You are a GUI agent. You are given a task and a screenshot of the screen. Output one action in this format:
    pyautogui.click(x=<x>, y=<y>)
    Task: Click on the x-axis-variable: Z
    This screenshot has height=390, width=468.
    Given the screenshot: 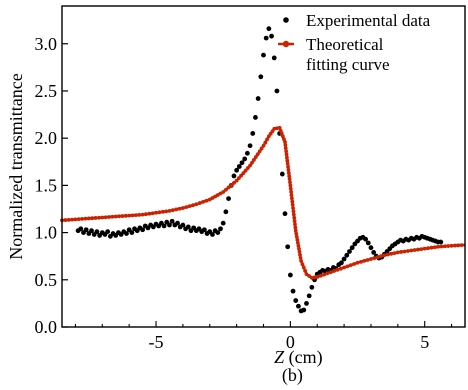 What is the action you would take?
    pyautogui.click(x=279, y=357)
    